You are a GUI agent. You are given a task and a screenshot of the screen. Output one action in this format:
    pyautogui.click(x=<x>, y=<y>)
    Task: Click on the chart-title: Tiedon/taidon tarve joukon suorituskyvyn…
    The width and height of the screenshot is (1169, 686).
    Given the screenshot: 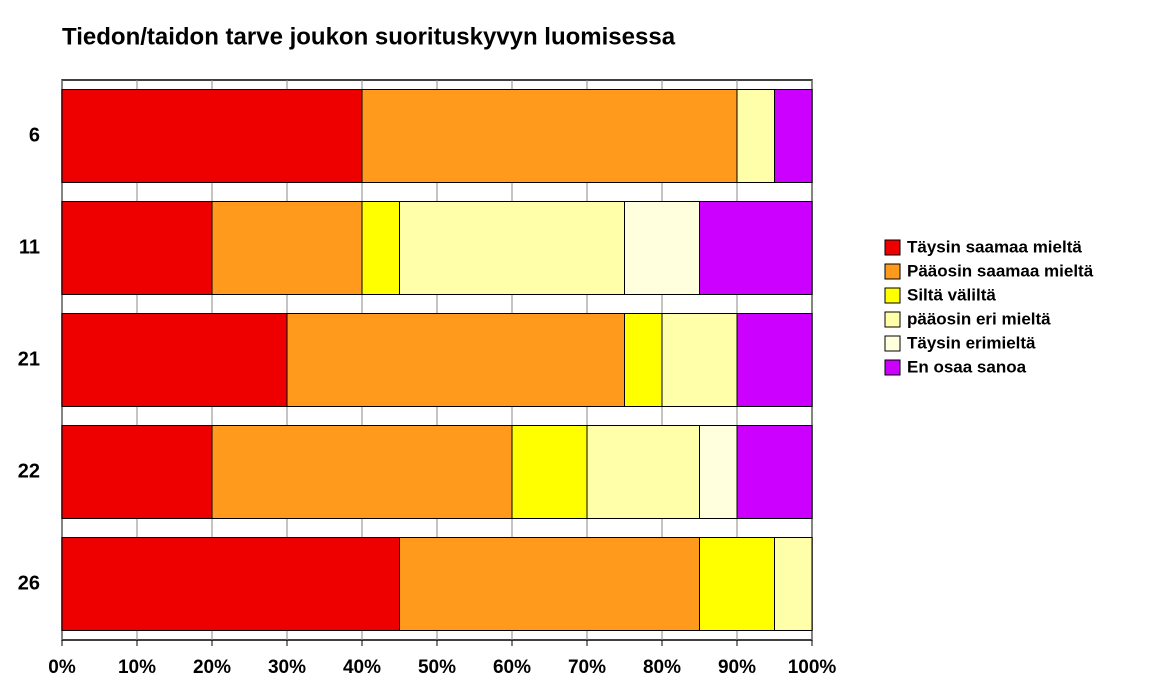 What is the action you would take?
    pyautogui.click(x=369, y=36)
    